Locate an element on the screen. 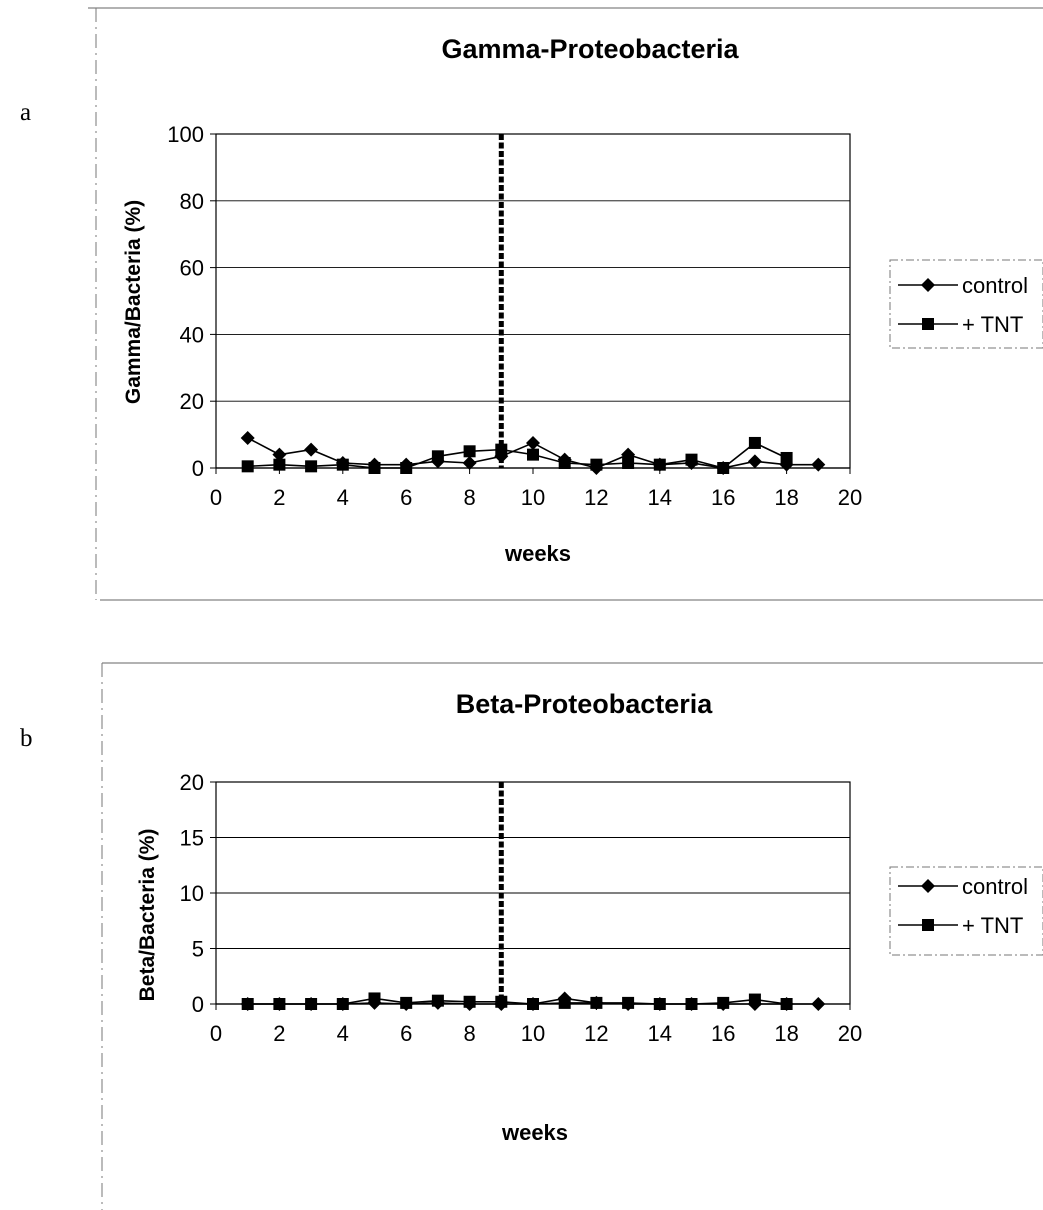 This screenshot has width=1043, height=1210. legend-item-control-b: control is located at coordinates (963, 886).